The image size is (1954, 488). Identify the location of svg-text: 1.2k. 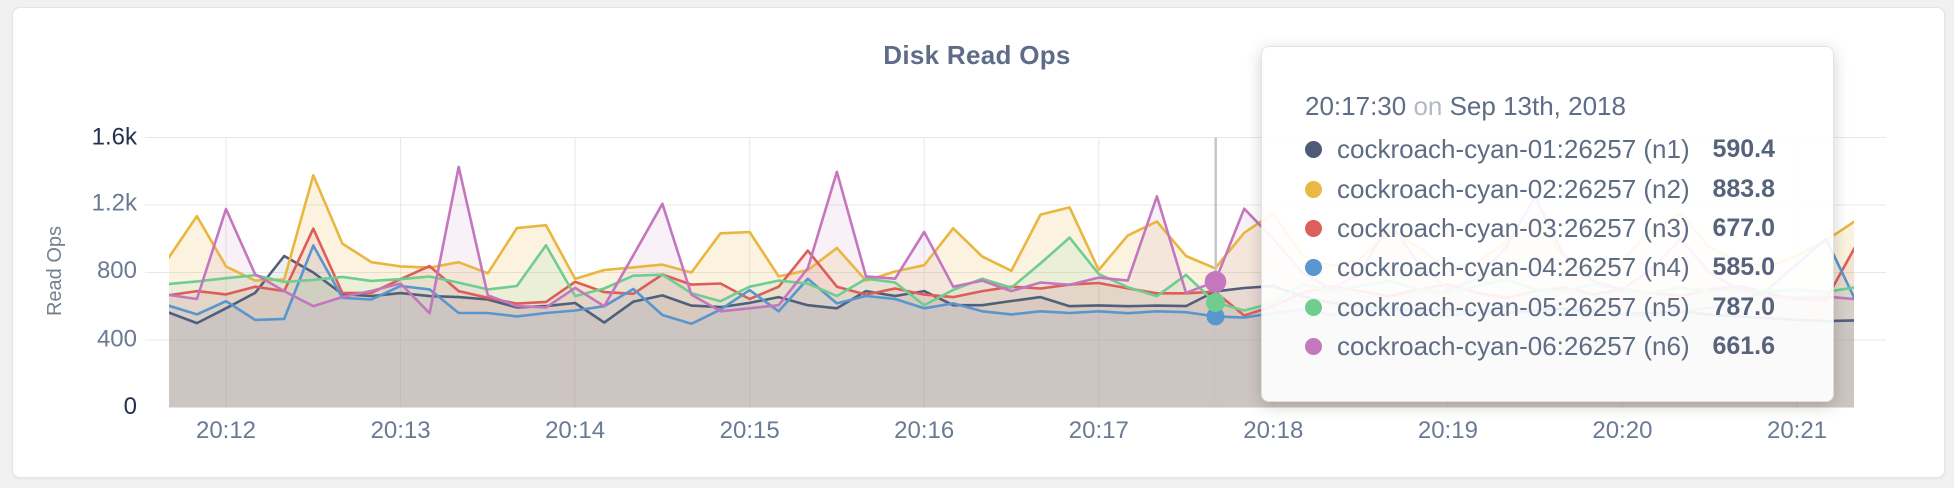
(115, 203).